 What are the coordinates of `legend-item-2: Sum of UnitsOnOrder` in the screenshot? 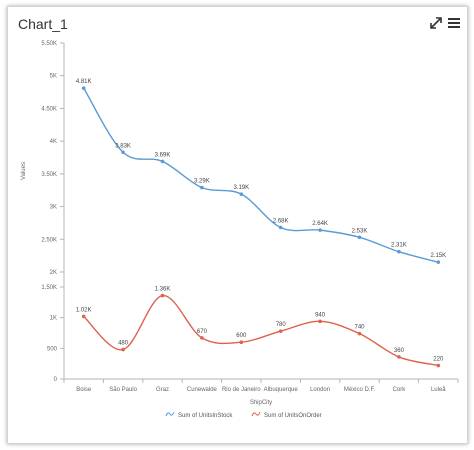 It's located at (286, 415).